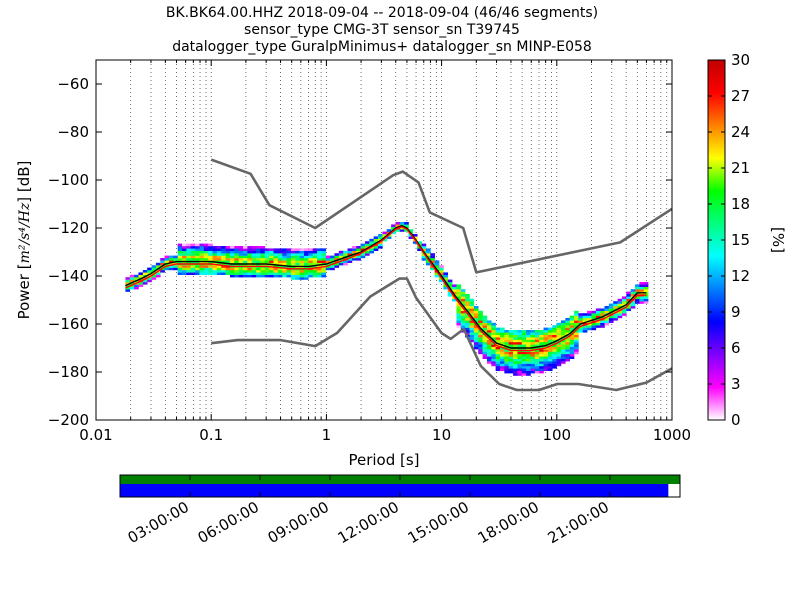 This screenshot has width=800, height=600. Describe the element at coordinates (24, 240) in the screenshot. I see `y-axis-label: Power [m²/s⁴/Hz] [dB]` at that location.